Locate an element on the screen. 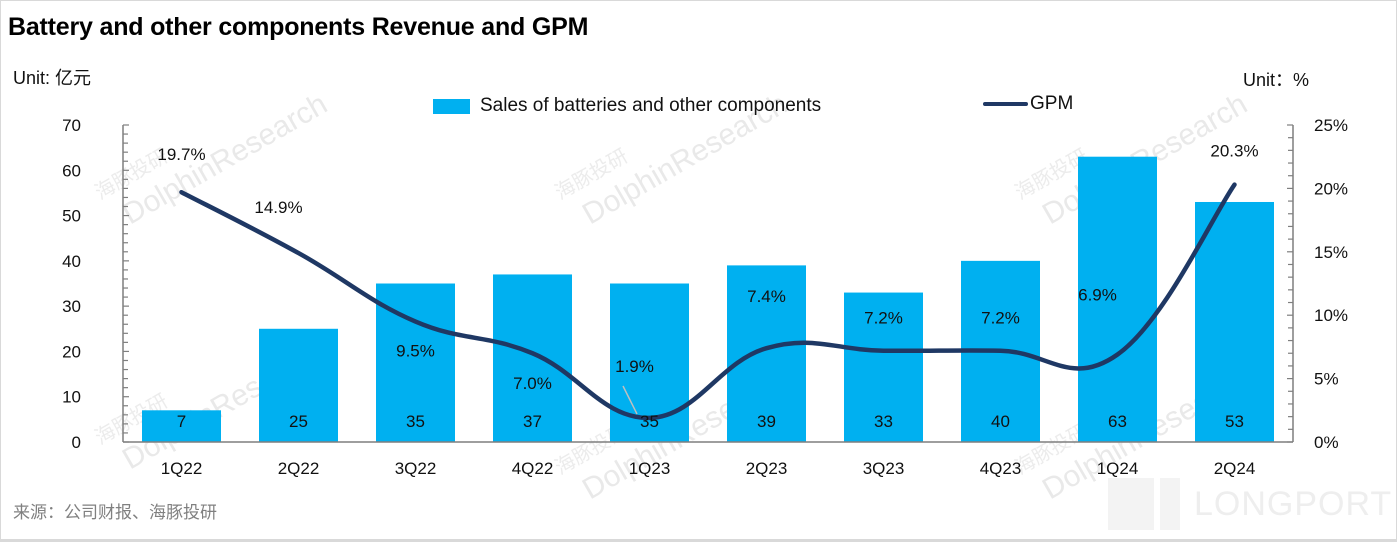 This screenshot has width=1399, height=544. gpm-value-label: 7.4% is located at coordinates (766, 296).